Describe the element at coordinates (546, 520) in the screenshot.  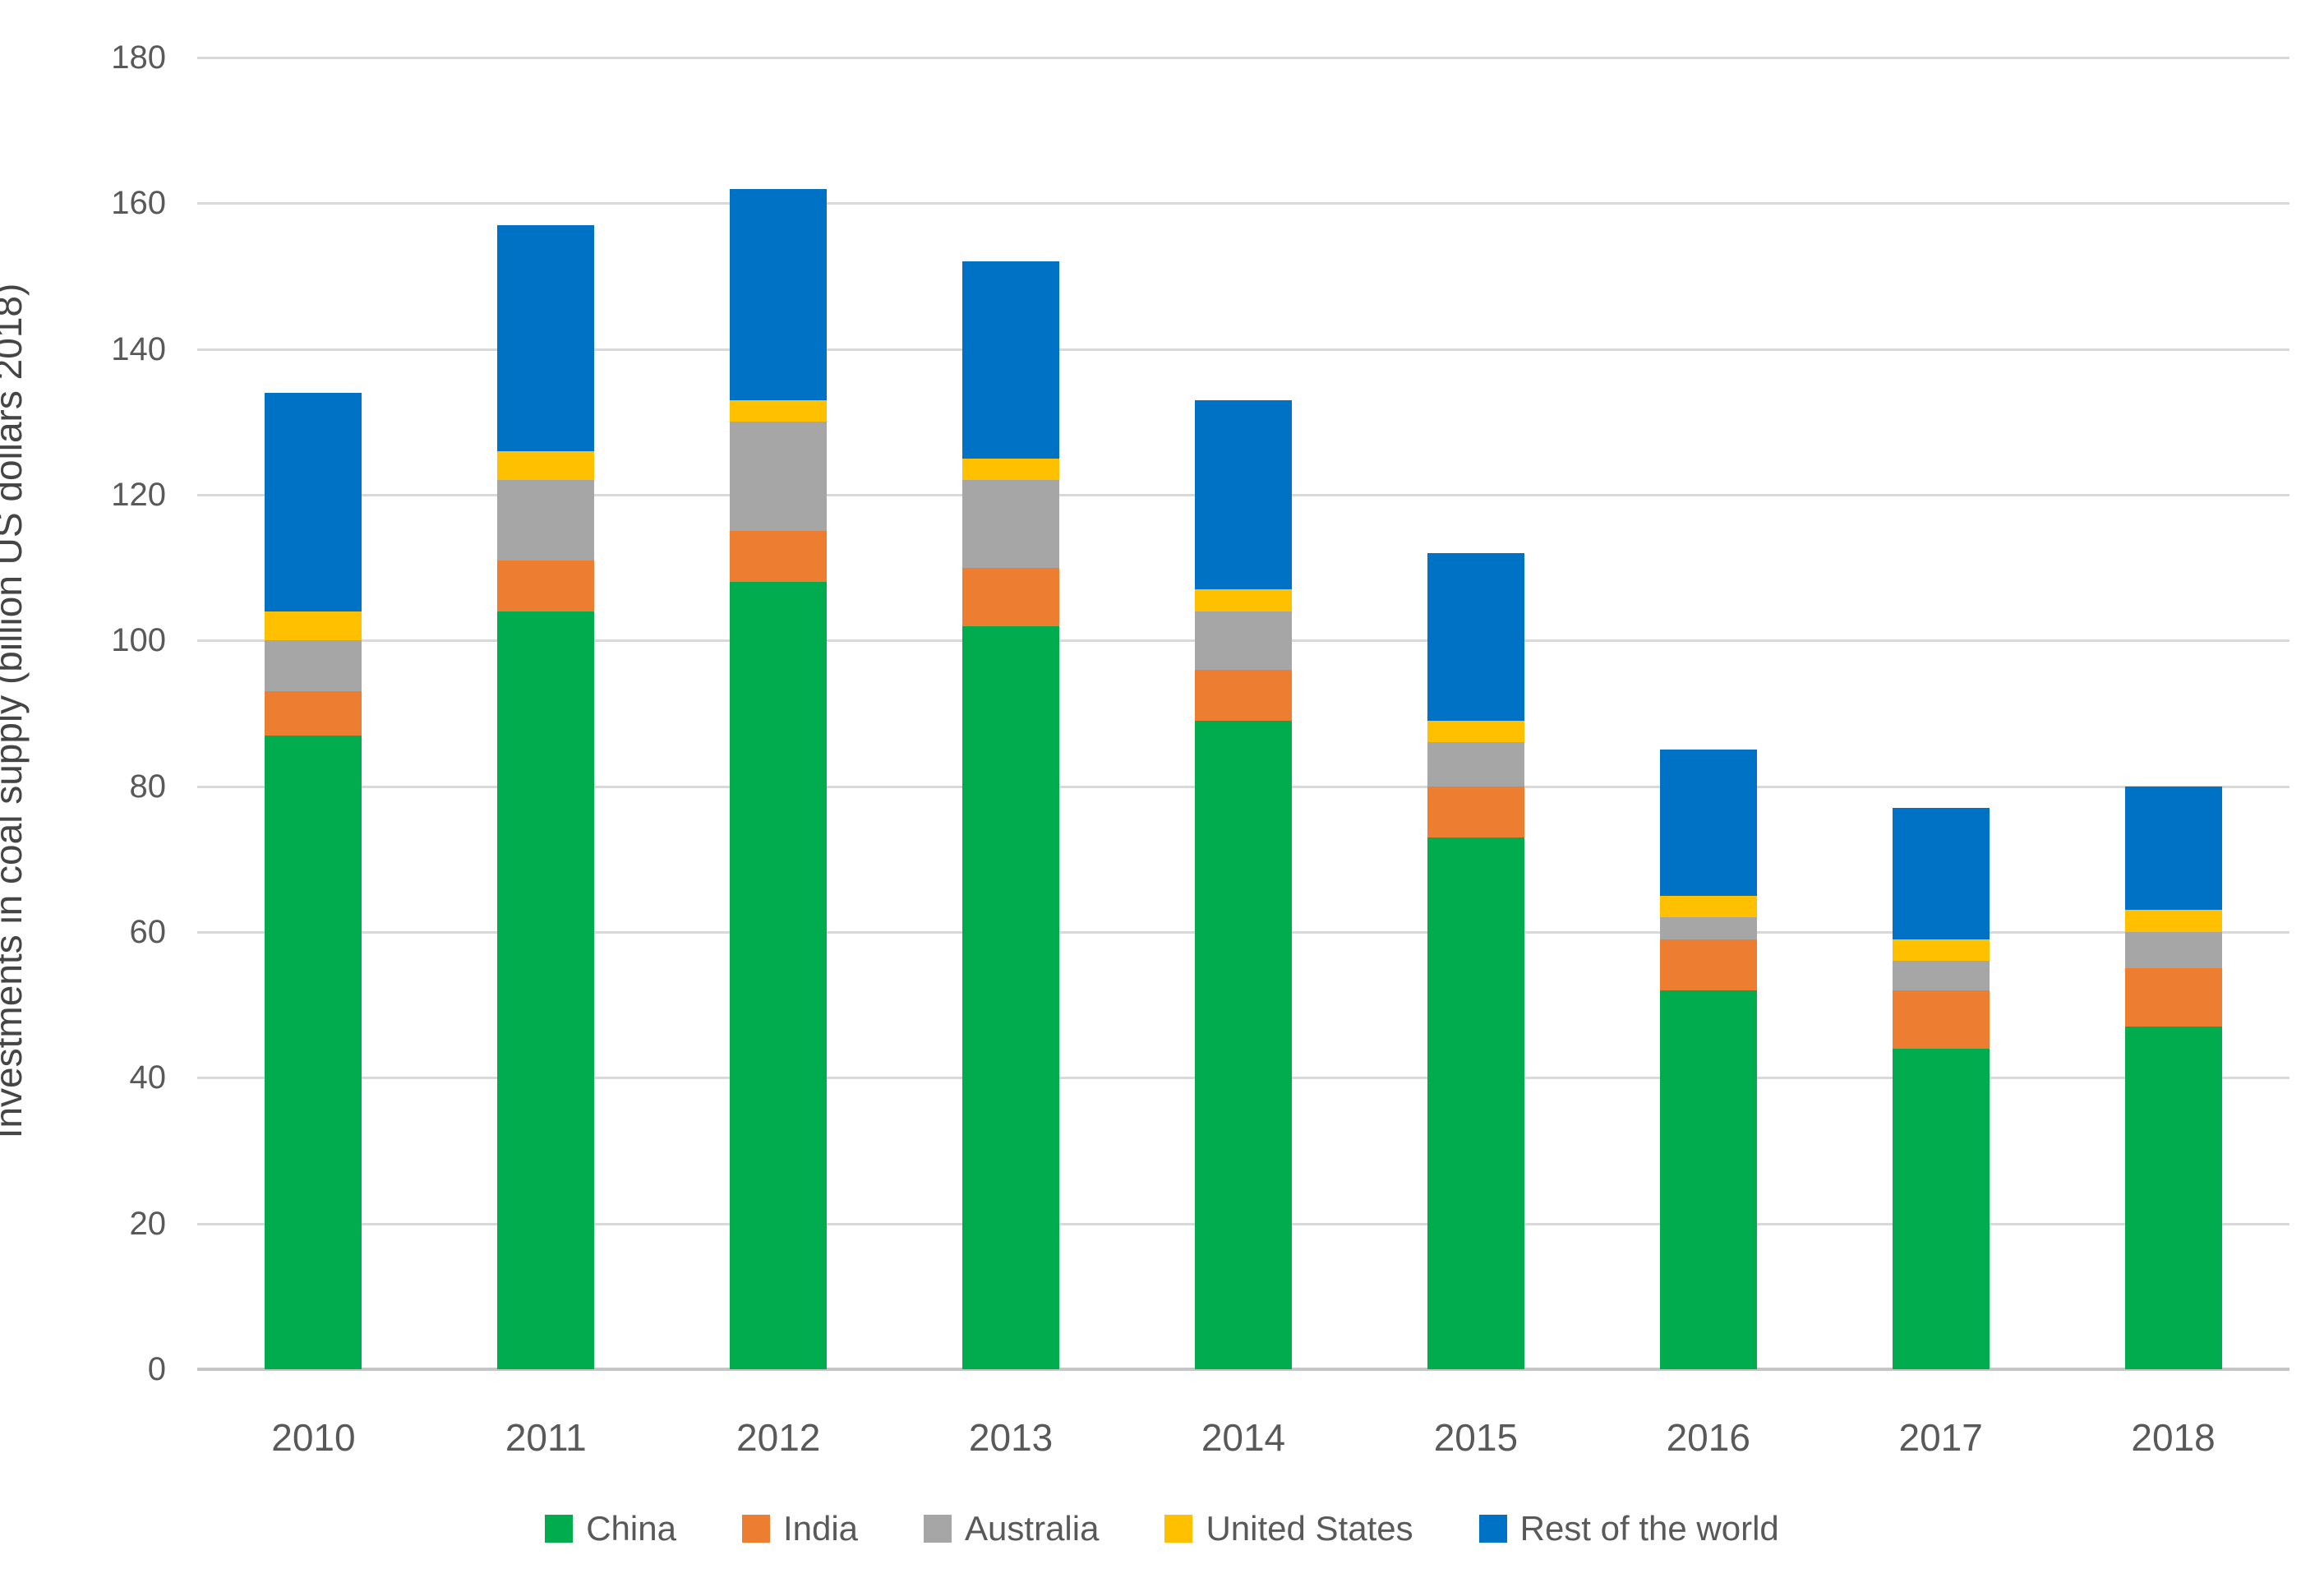
I see `bar-segment-australia-2011` at that location.